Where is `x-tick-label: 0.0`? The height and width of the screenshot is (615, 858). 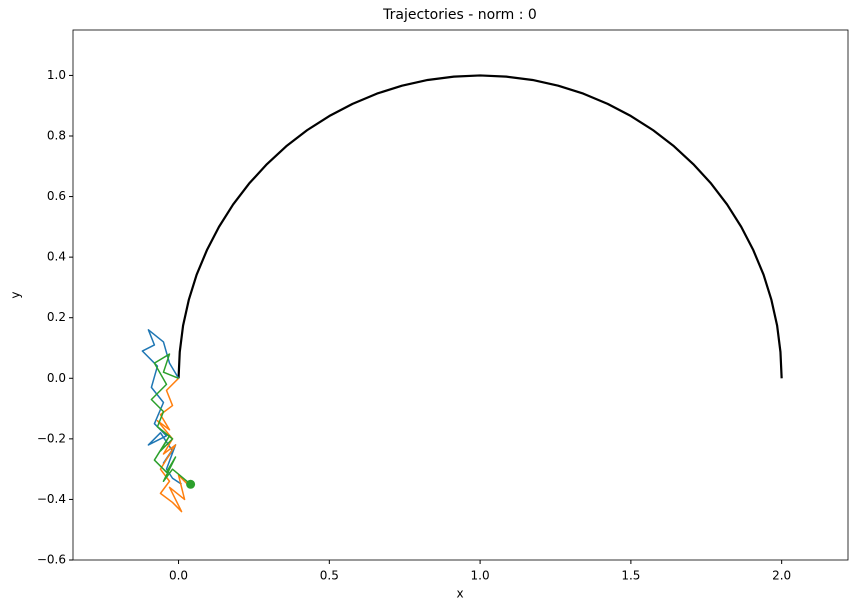
x-tick-label: 0.0 is located at coordinates (178, 576).